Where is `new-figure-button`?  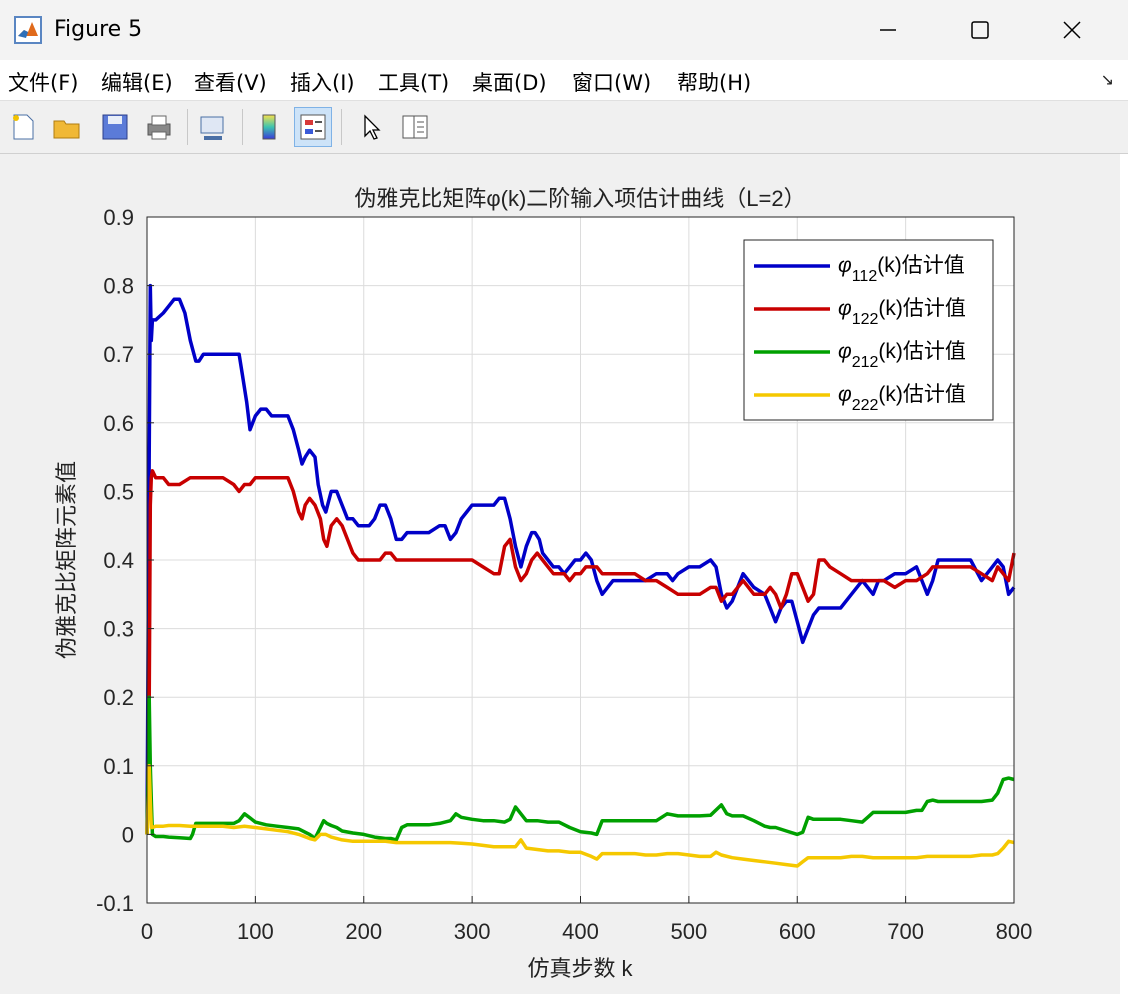
new-figure-button is located at coordinates (23, 127).